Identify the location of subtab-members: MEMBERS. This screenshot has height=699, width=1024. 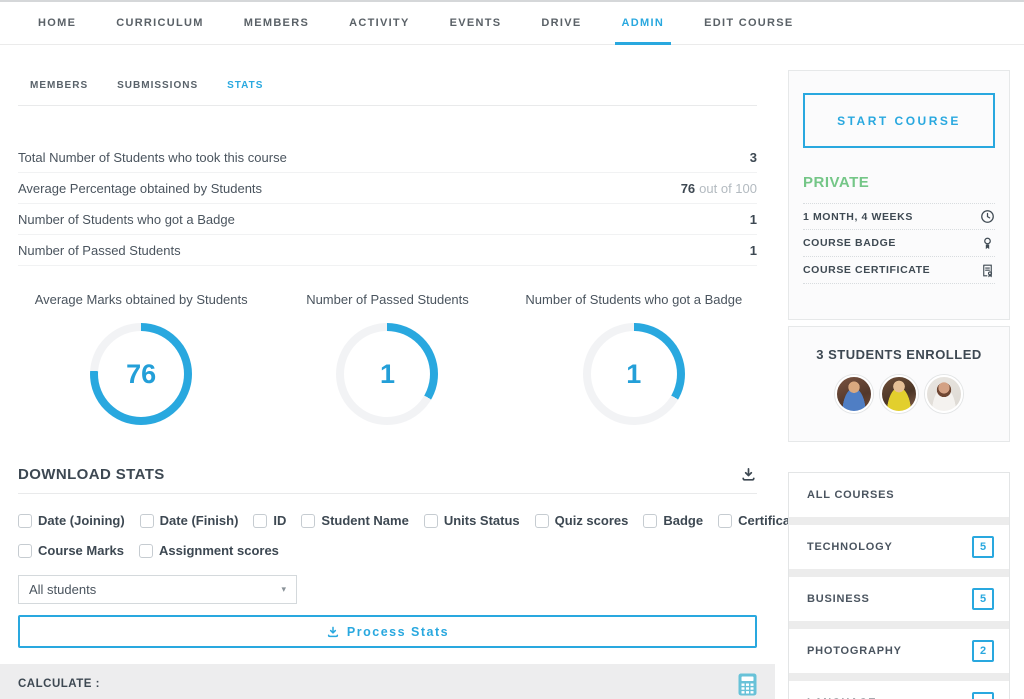
(59, 85).